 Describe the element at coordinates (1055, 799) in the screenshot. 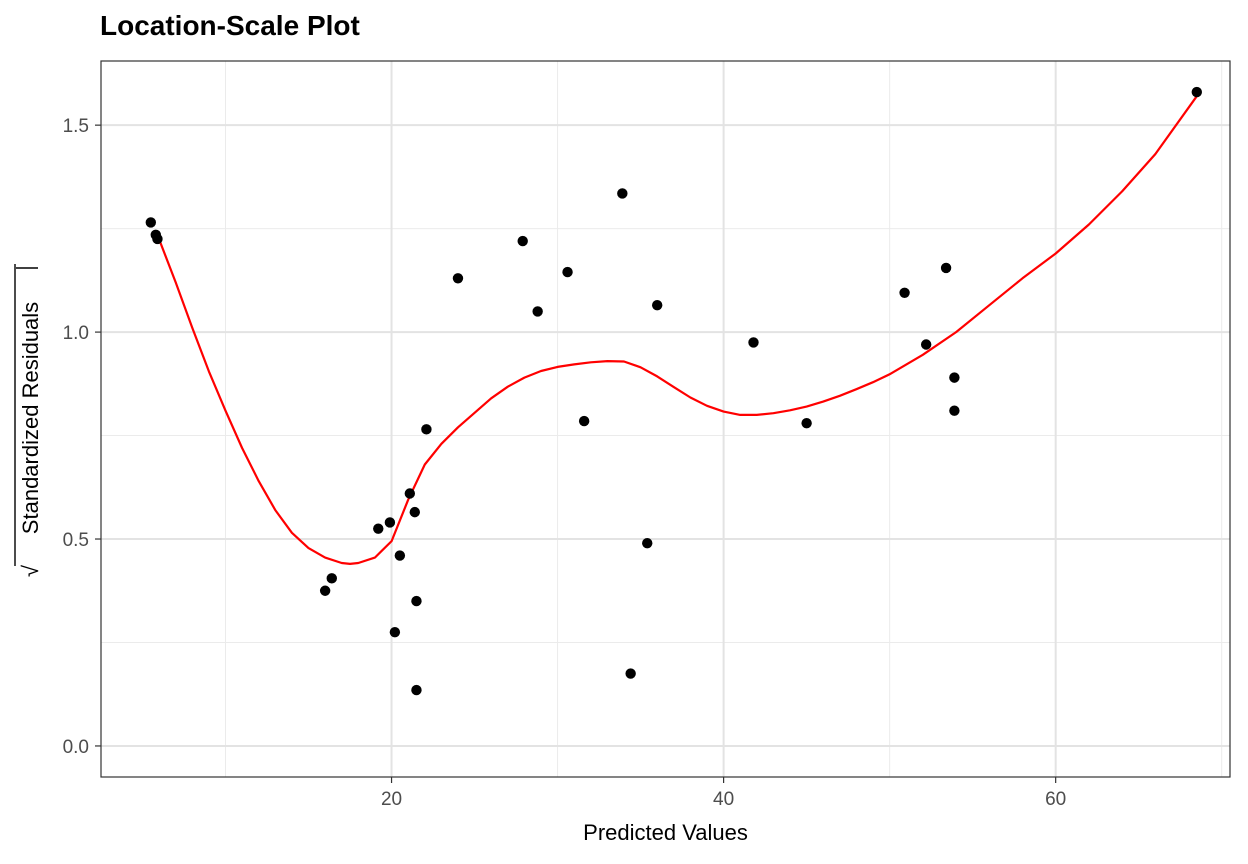

I see `x-tick-label: 60` at that location.